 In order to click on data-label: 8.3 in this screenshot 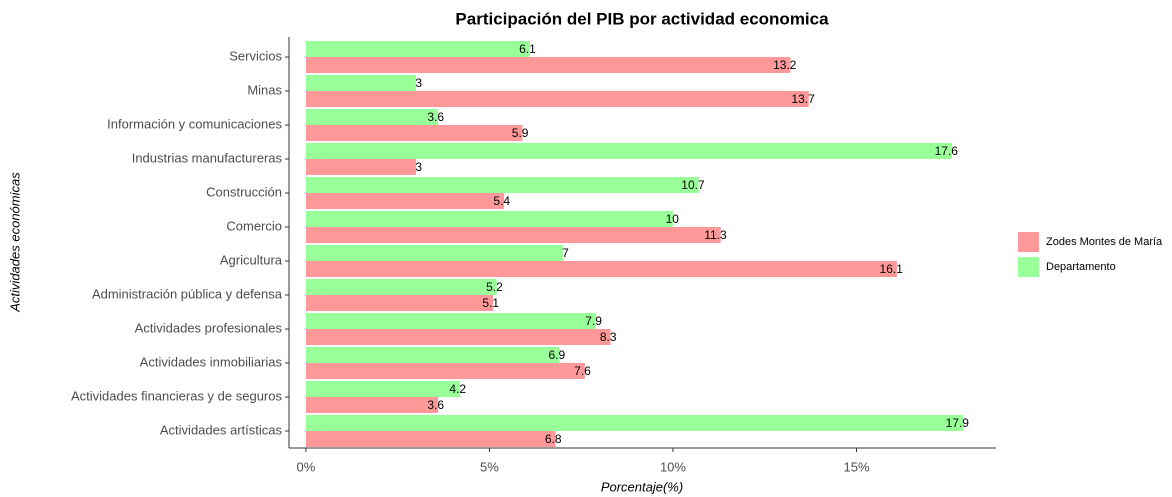, I will do `click(608, 337)`.